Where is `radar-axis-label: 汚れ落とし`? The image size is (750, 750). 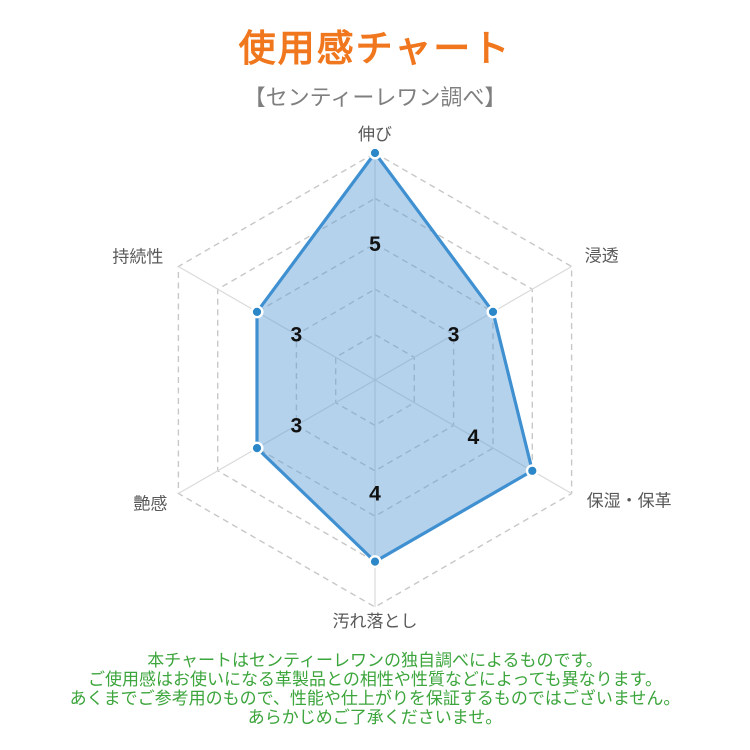 radar-axis-label: 汚れ落とし is located at coordinates (375, 621).